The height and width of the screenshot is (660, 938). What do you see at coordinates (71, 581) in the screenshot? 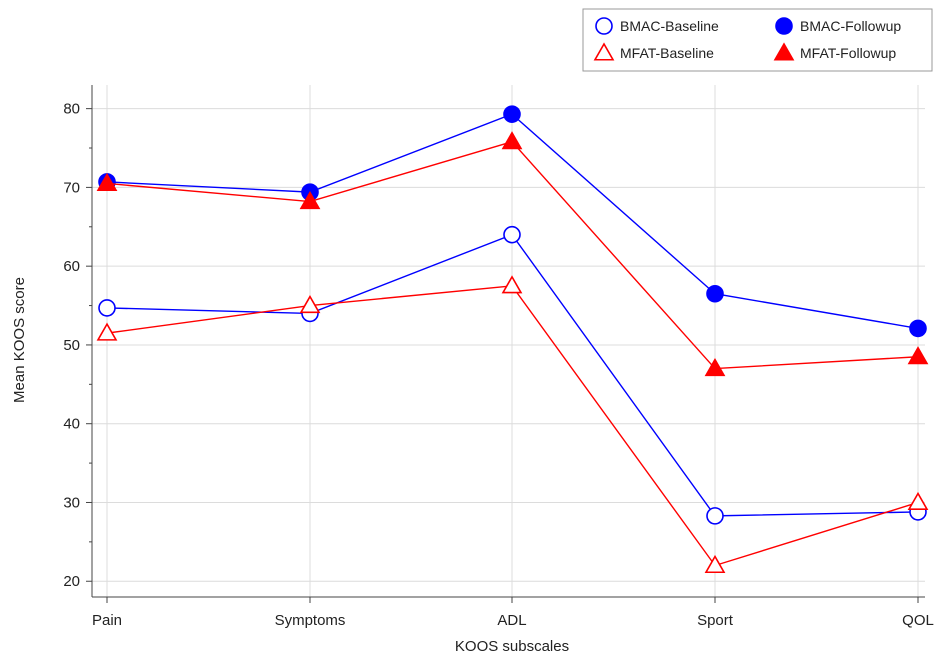
I see `y-tick-label: 20` at bounding box center [71, 581].